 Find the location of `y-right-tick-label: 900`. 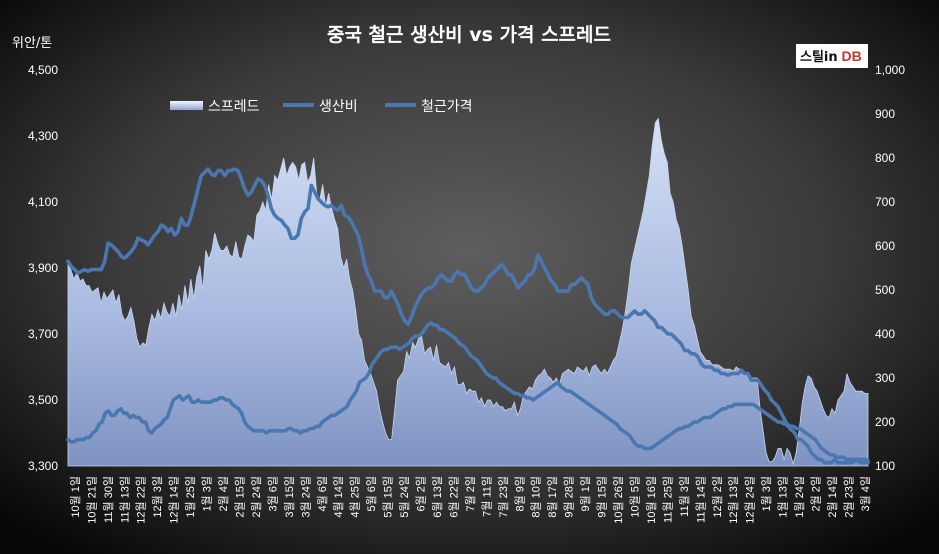

y-right-tick-label: 900 is located at coordinates (885, 114).